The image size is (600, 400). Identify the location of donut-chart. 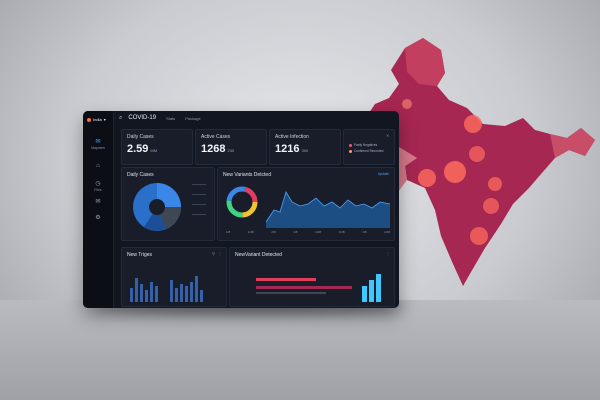
(242, 202).